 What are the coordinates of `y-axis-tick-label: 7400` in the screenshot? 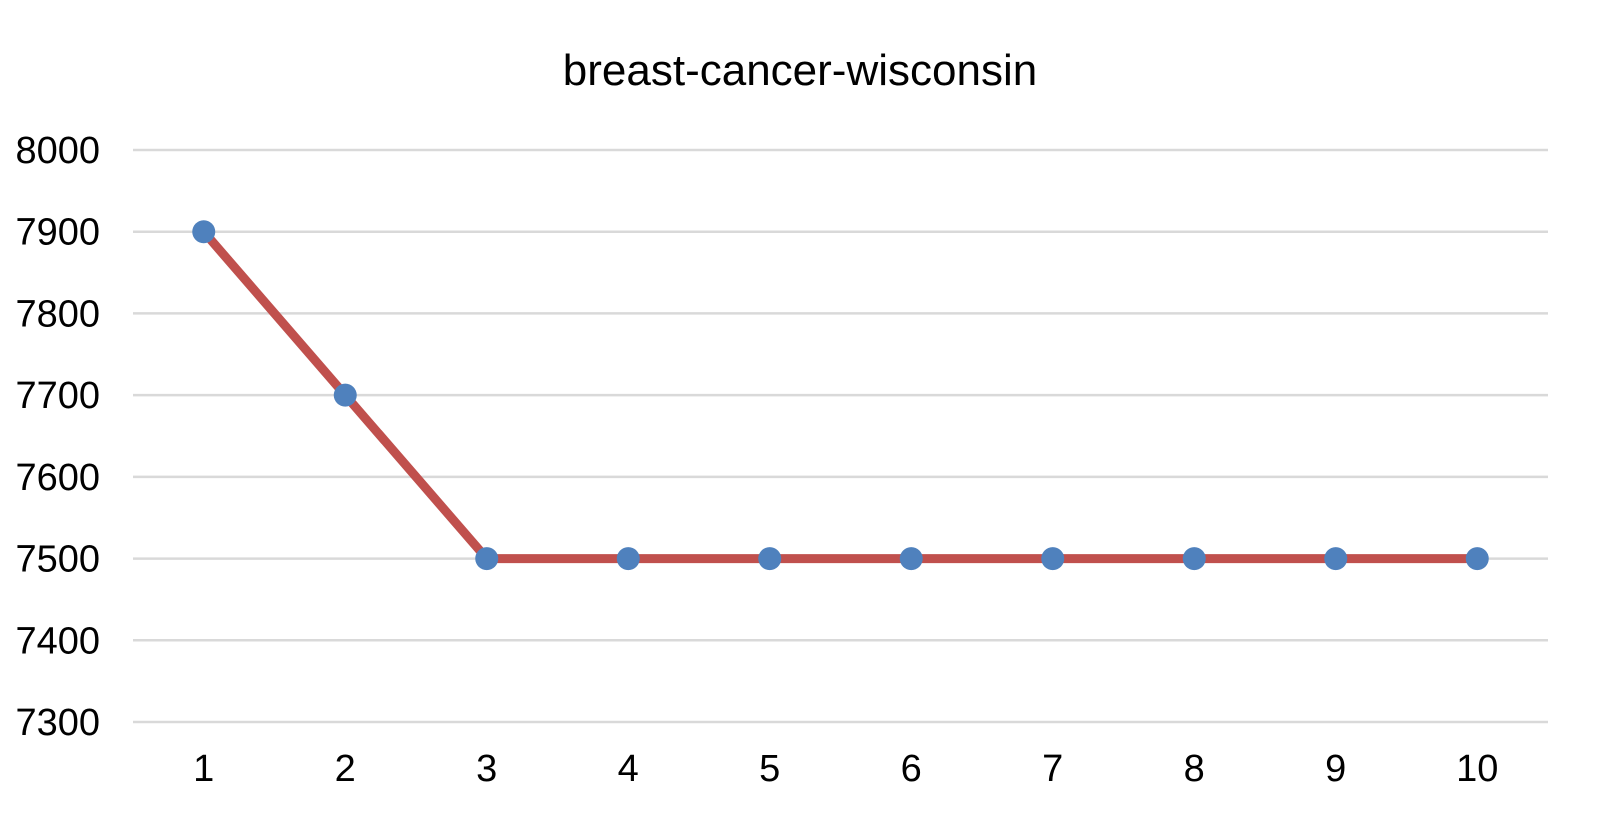 It's located at (57, 641).